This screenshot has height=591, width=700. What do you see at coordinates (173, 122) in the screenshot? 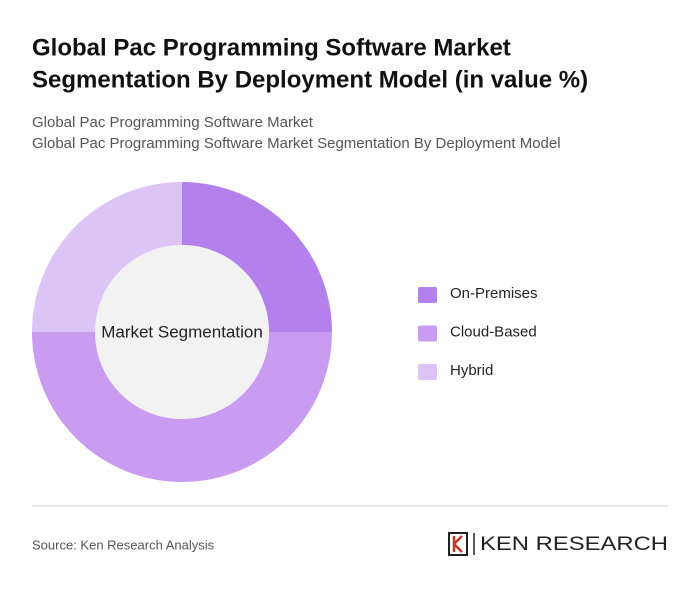
I see `subtitle-line: Global Pac Programming Software Market` at bounding box center [173, 122].